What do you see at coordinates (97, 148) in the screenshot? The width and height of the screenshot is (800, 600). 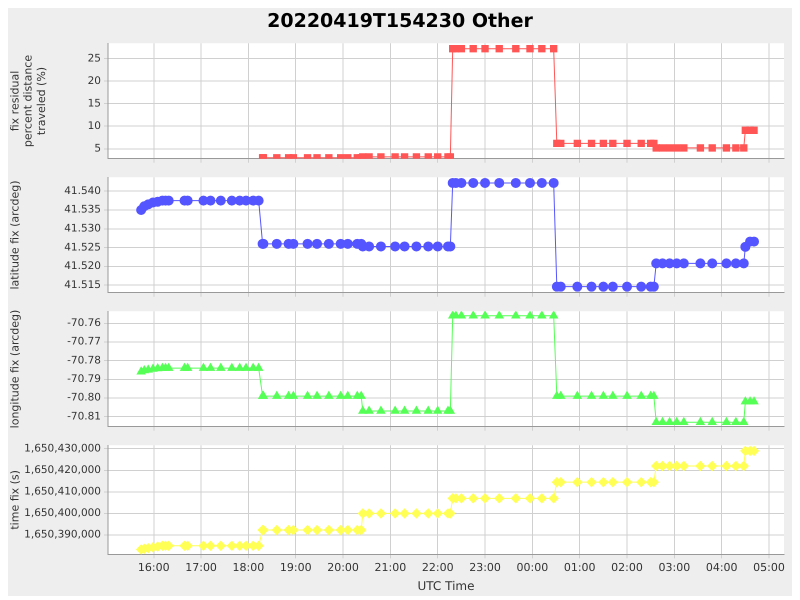 I see `y-tick-label: 5` at bounding box center [97, 148].